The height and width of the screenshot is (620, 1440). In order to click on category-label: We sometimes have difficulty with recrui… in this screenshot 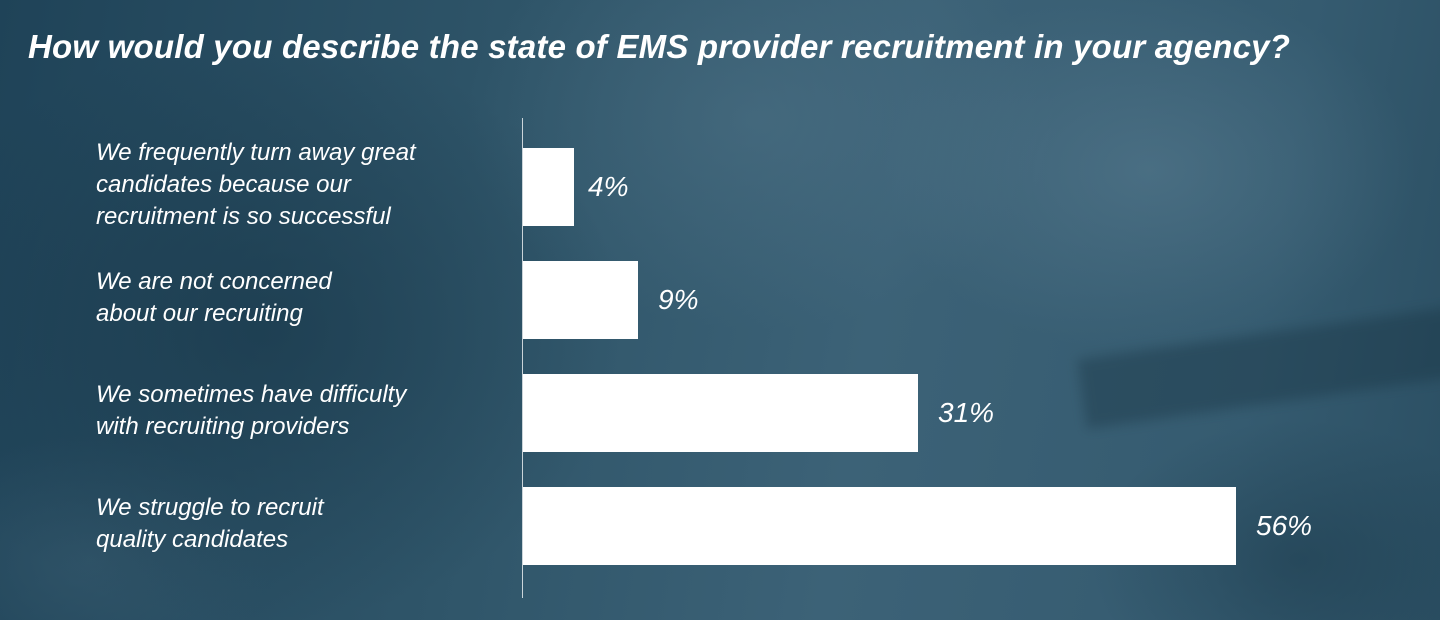, I will do `click(251, 410)`.